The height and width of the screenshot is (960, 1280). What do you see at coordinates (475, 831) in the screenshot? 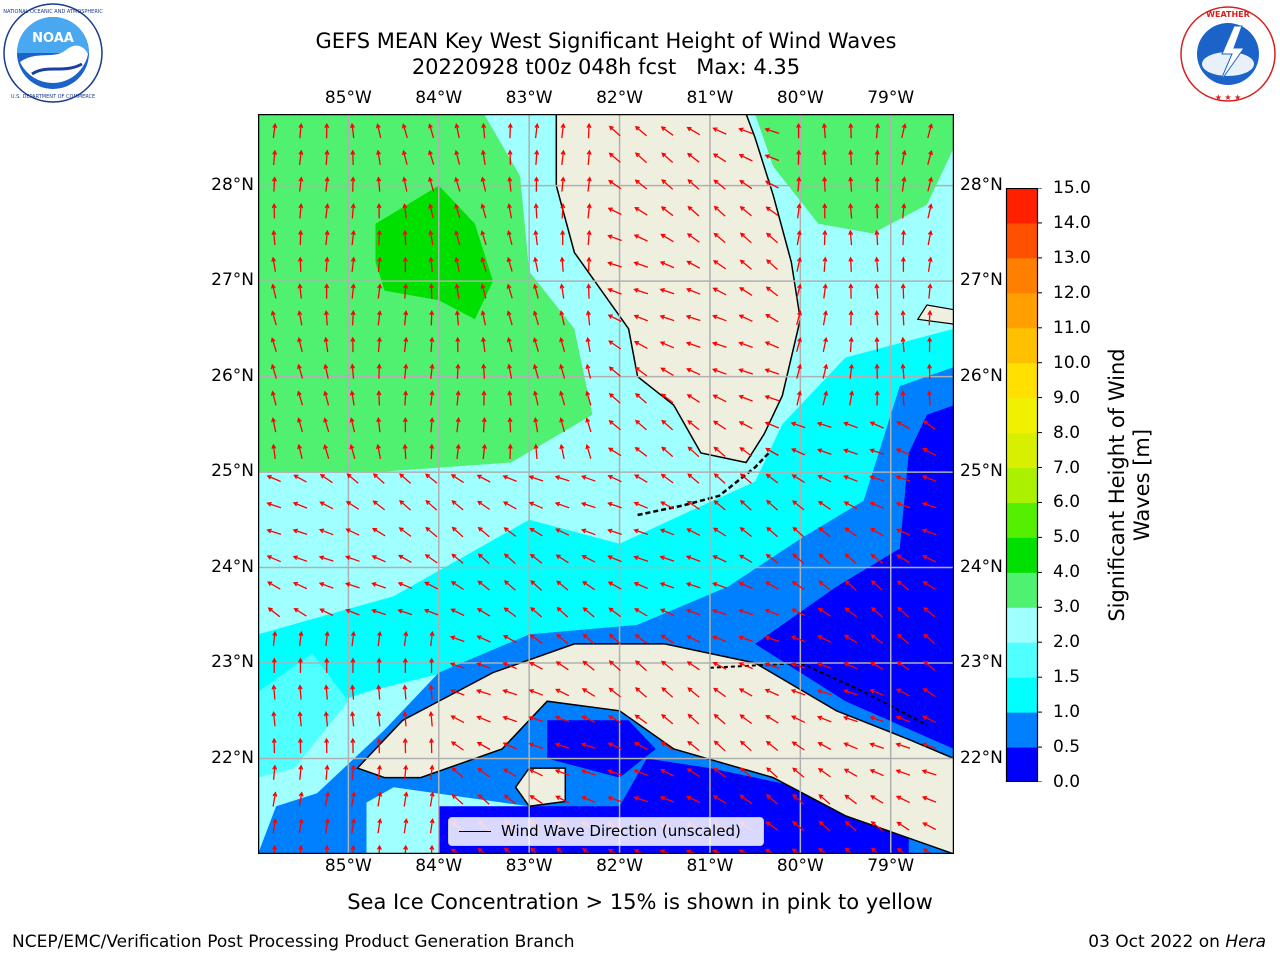
I see `legend-line-symbol` at bounding box center [475, 831].